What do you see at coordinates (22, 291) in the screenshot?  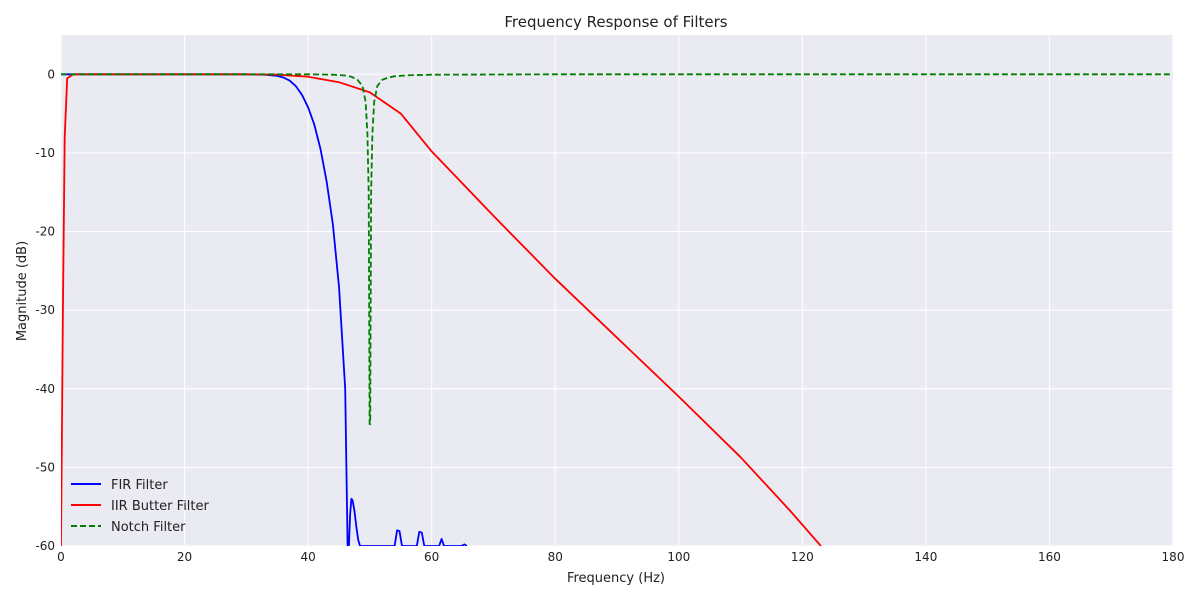 I see `y-axis-label: Magnitude (dB)` at bounding box center [22, 291].